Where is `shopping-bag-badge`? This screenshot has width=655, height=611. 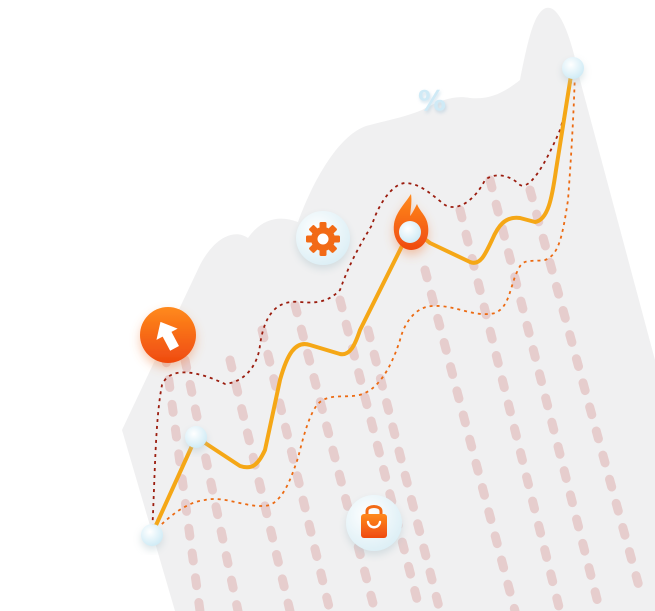
shopping-bag-badge is located at coordinates (374, 523).